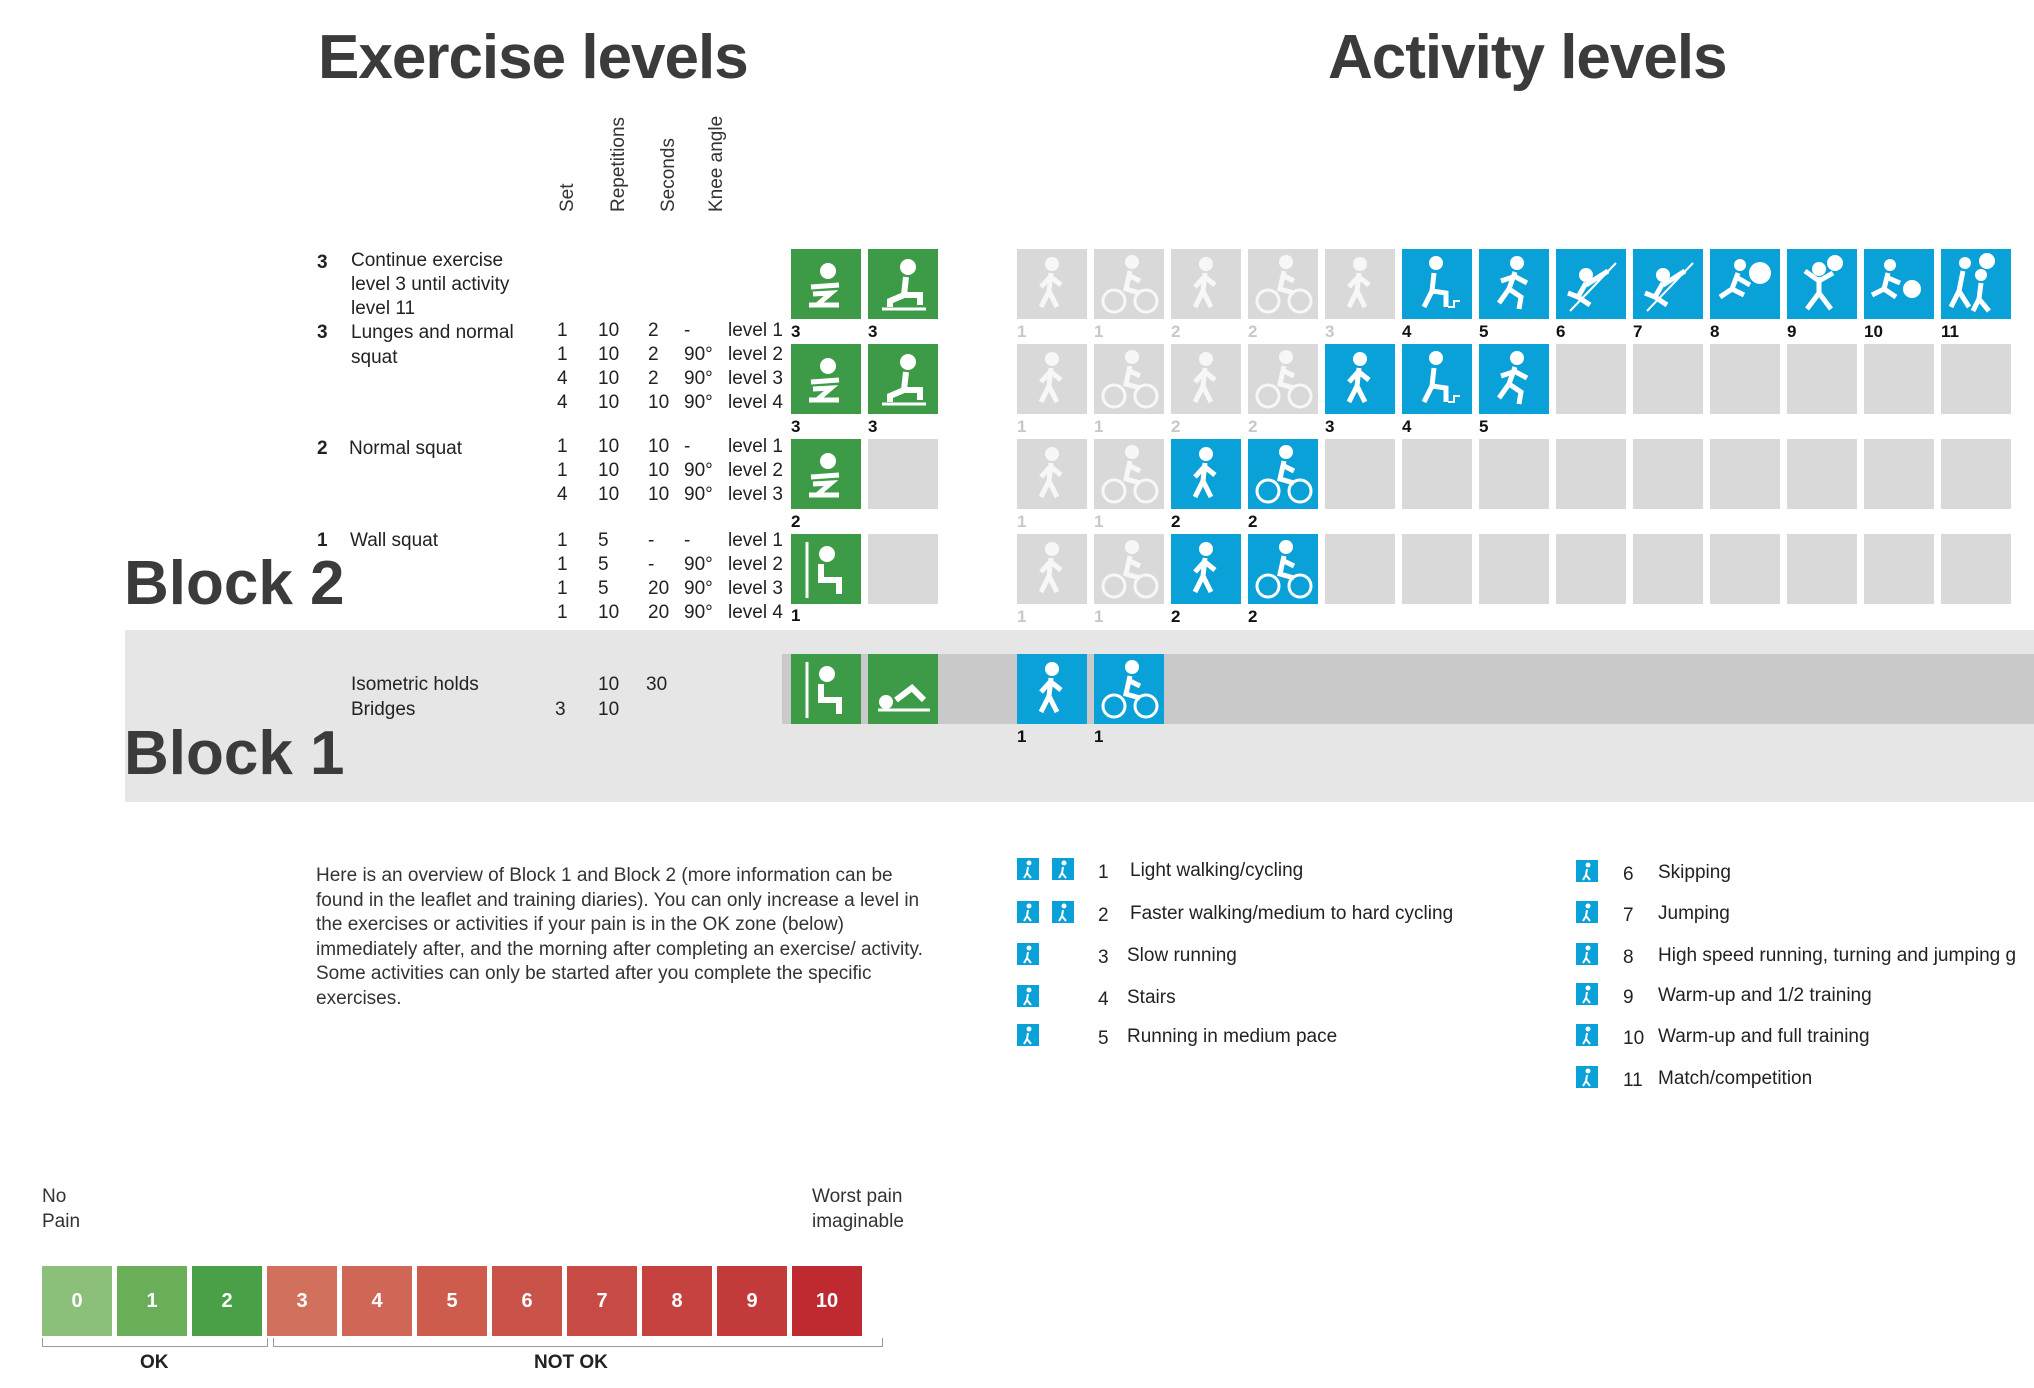 This screenshot has height=1388, width=2034. Describe the element at coordinates (560, 709) in the screenshot. I see `block1-set: 3` at that location.